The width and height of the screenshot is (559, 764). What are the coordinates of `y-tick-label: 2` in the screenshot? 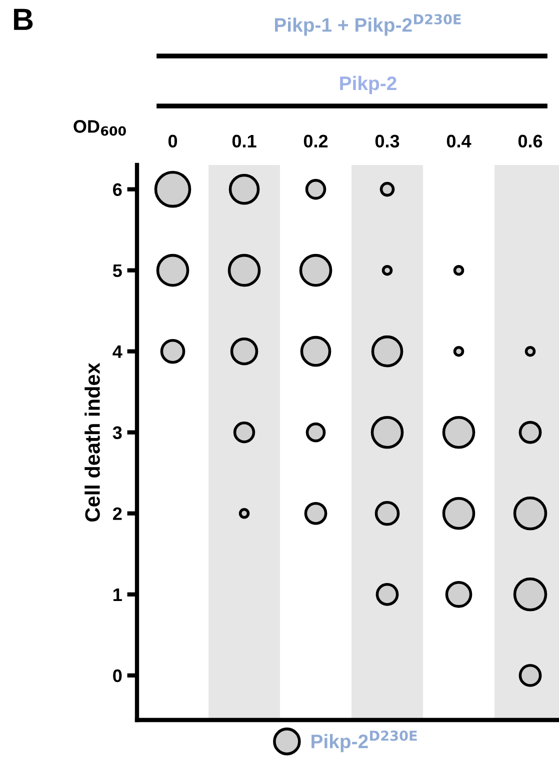 It's located at (117, 513).